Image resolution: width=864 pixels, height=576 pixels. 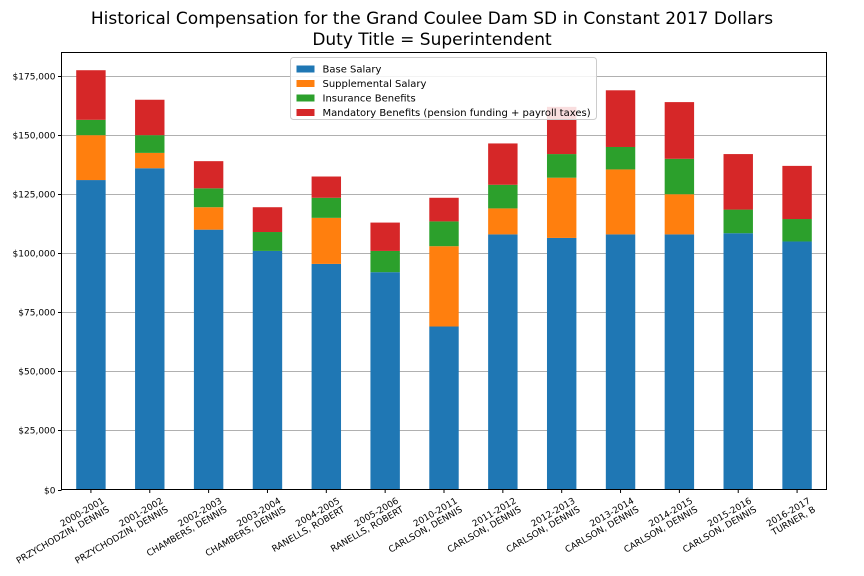 I want to click on legend-label: Insurance Benefits, so click(x=369, y=99).